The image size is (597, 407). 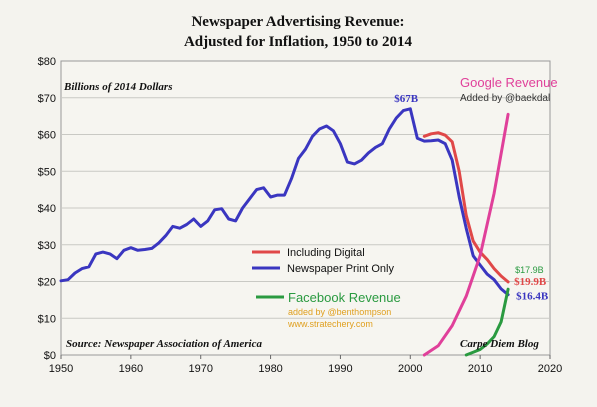 I want to click on x-tick-label: 2010, so click(x=480, y=369).